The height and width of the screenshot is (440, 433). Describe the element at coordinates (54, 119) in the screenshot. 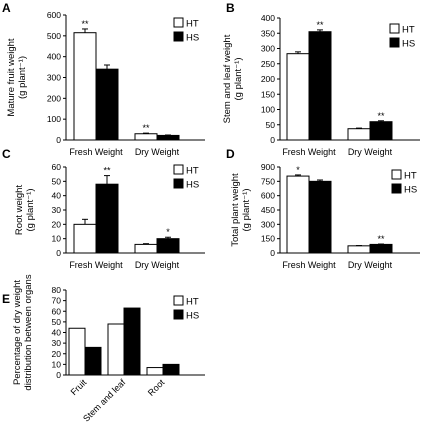

I see `y-tick-label: 100` at that location.